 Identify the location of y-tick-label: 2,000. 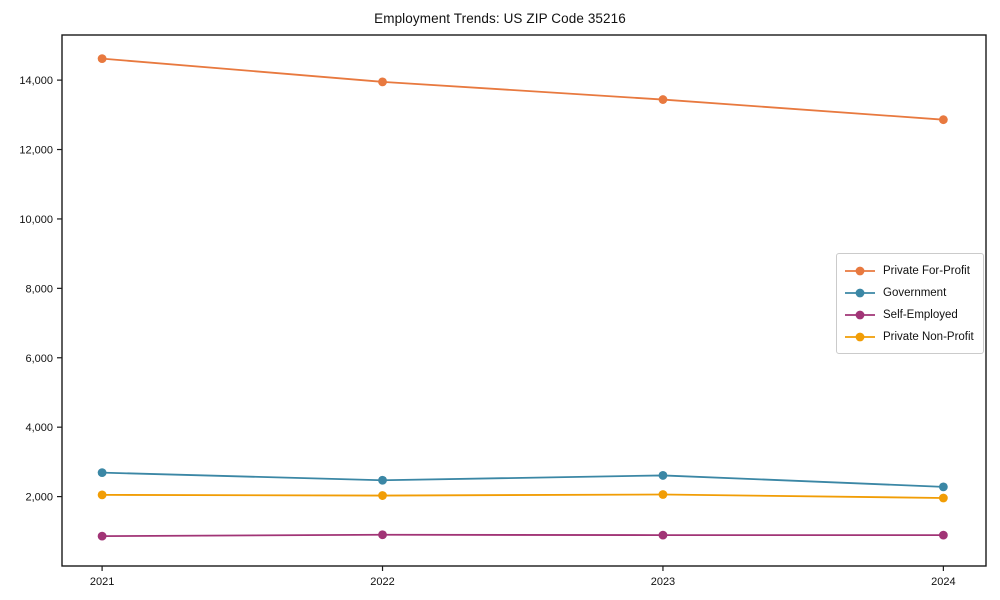
(39, 498).